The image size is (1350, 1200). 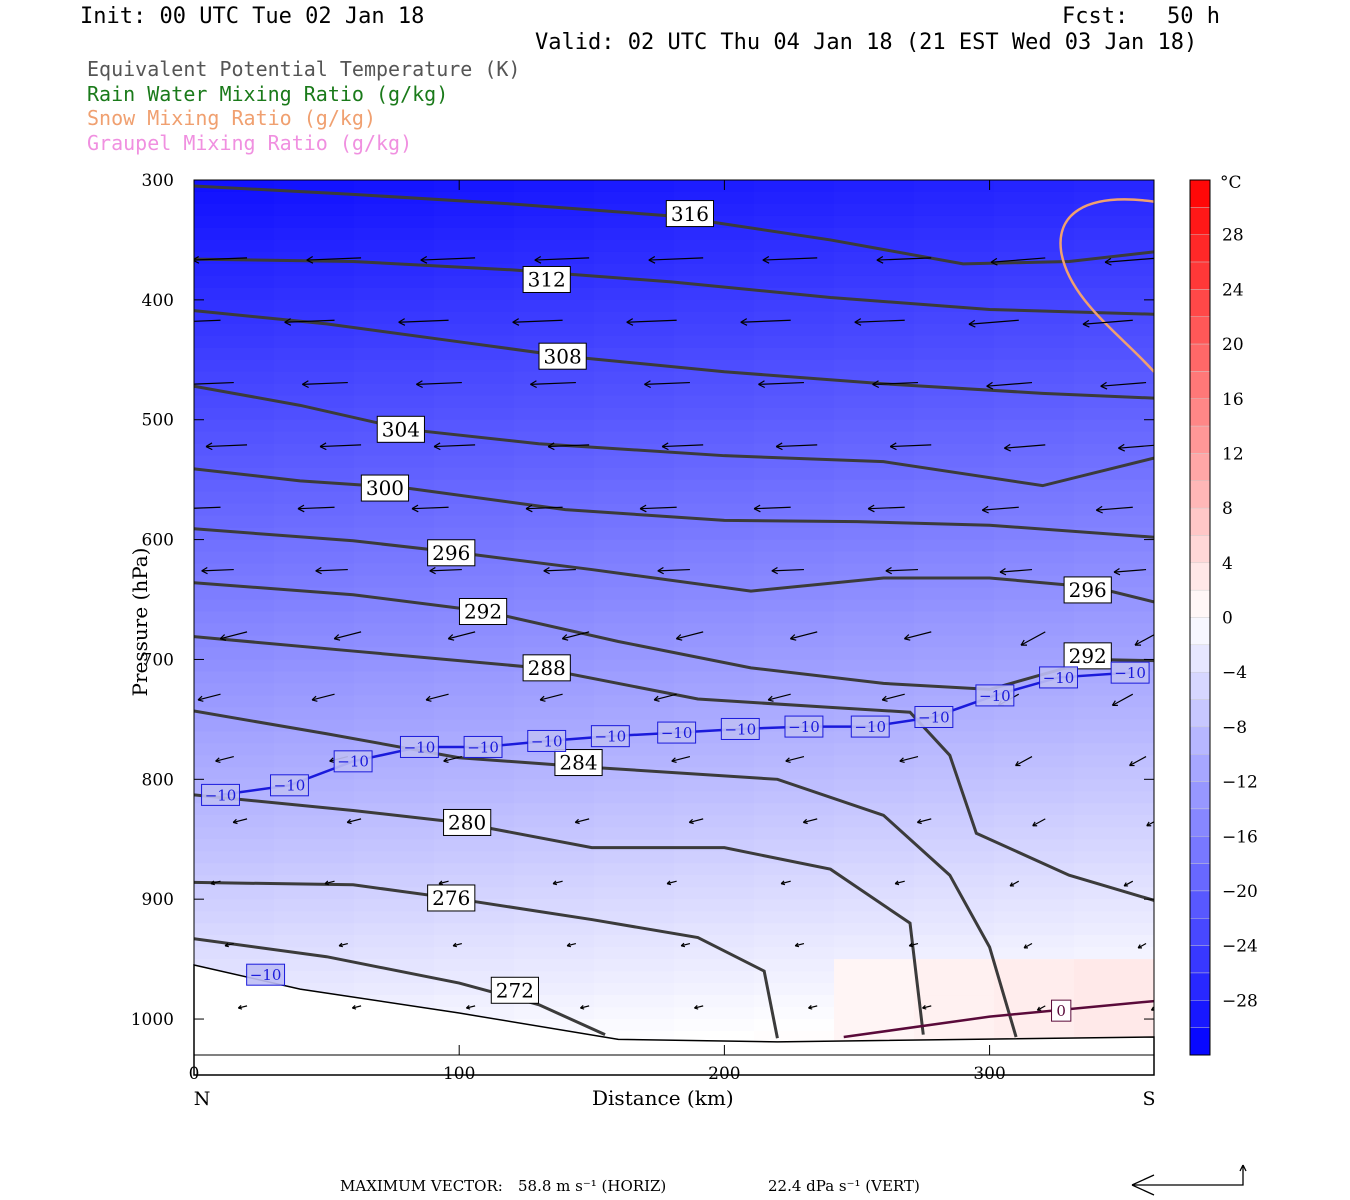 I want to click on x-tick-label: 0, so click(x=194, y=1074).